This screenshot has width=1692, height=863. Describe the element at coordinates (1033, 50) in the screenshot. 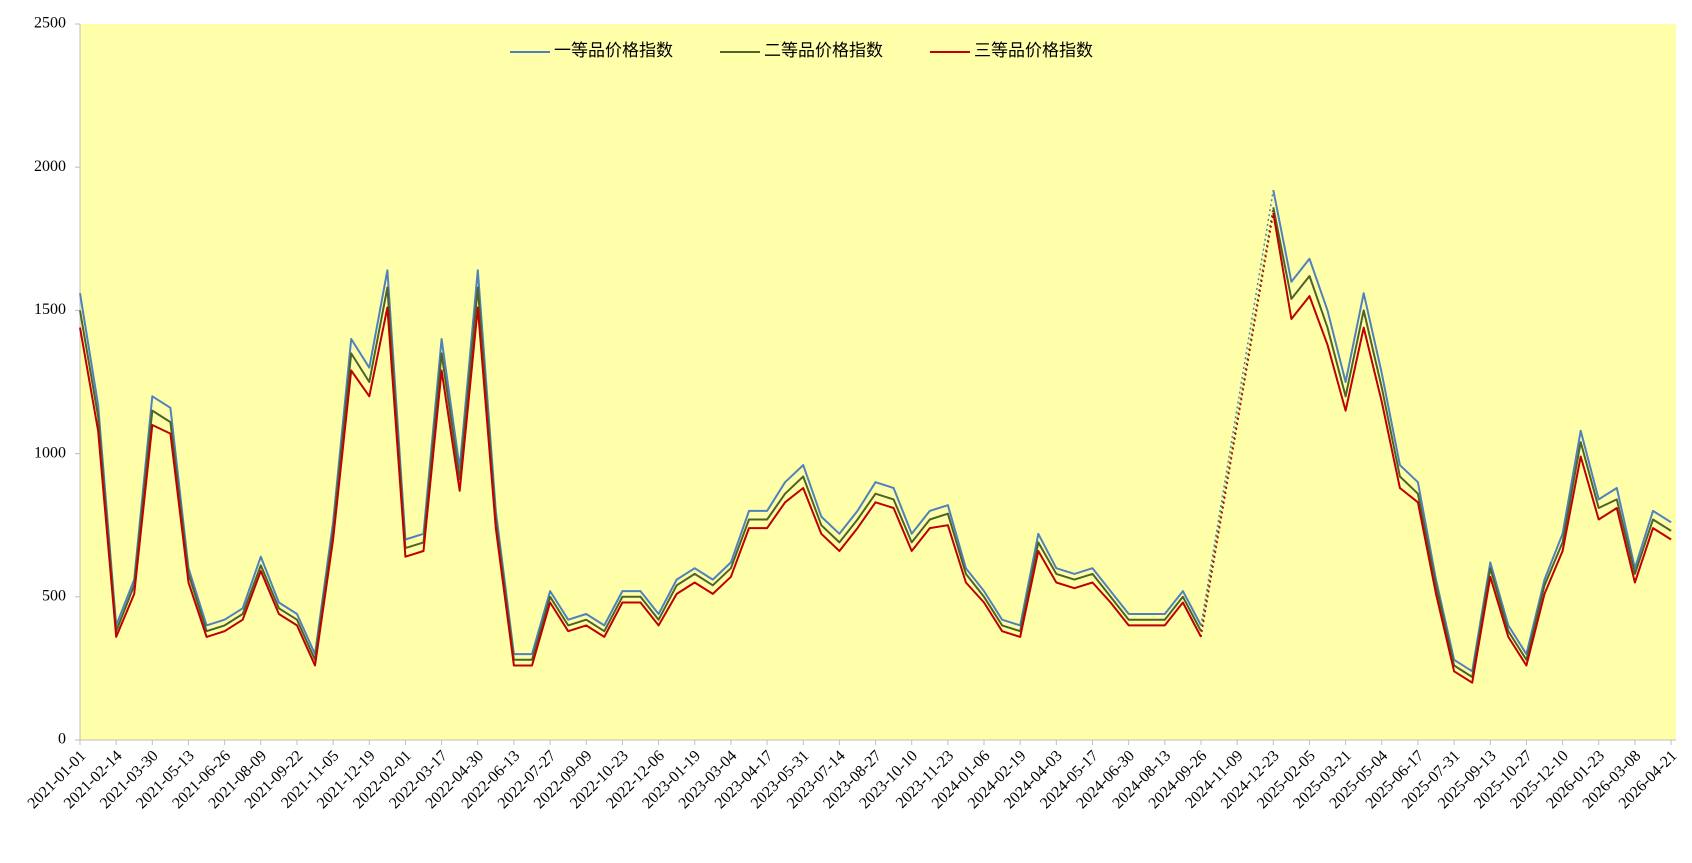

I see `legend-label: 三等品价格指数` at that location.